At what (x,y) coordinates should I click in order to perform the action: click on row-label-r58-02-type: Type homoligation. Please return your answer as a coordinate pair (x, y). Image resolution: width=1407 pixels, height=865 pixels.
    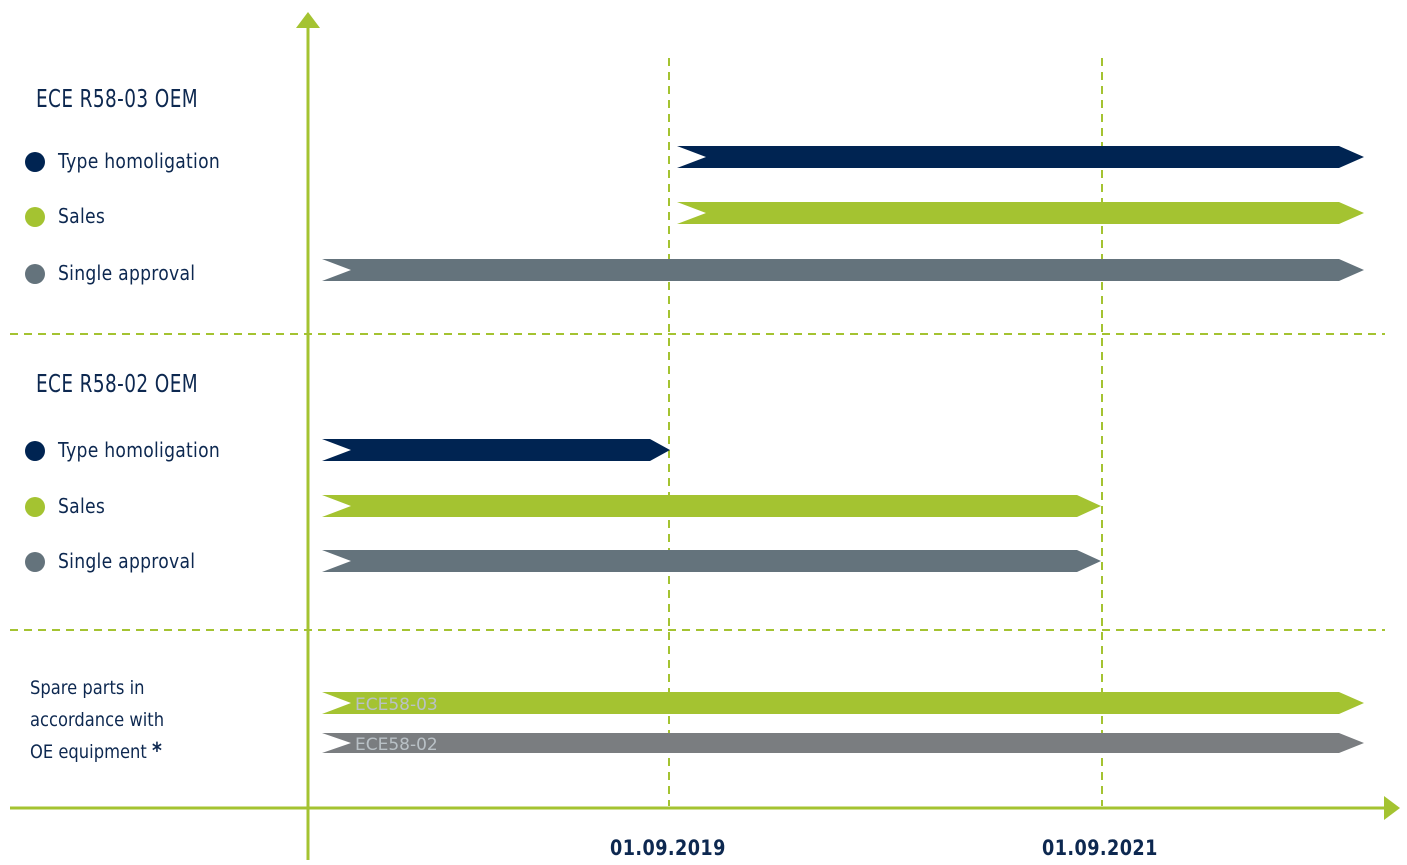
    Looking at the image, I should click on (139, 450).